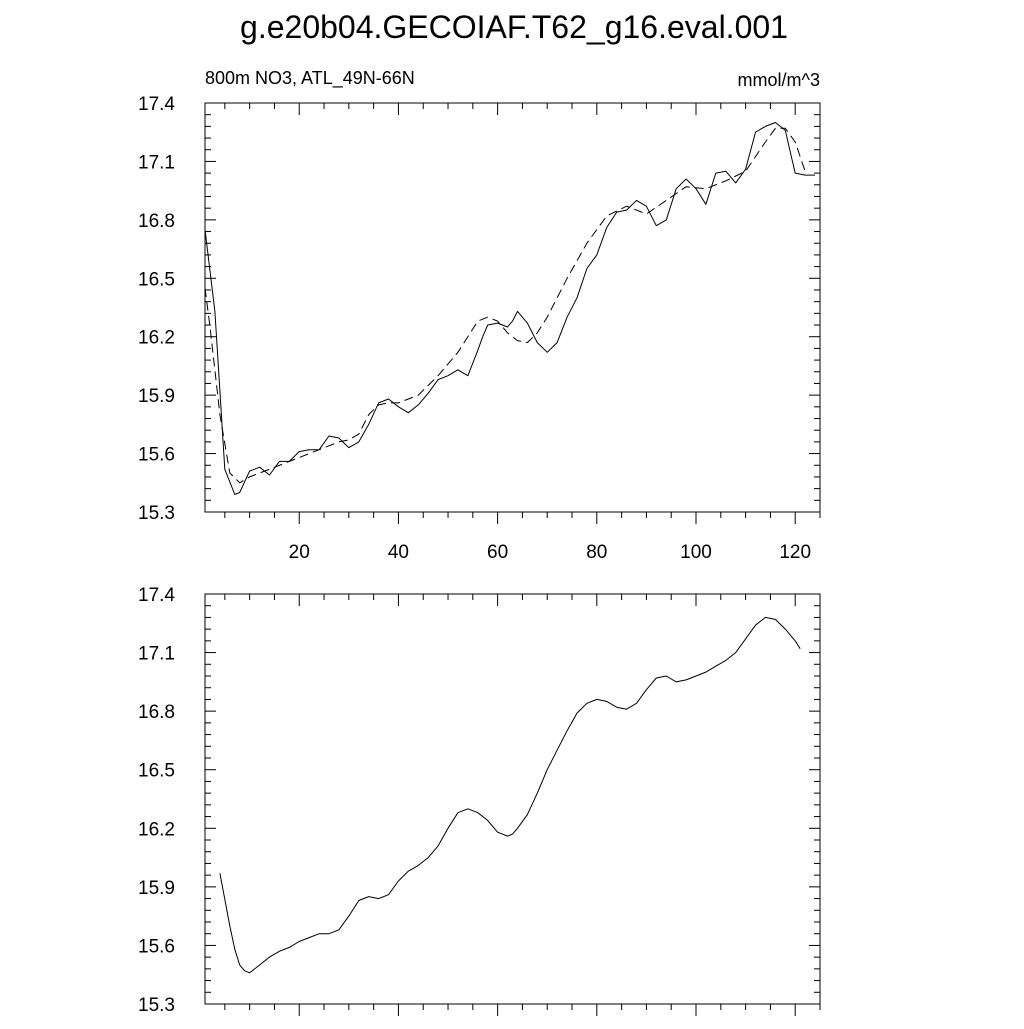  I want to click on bottom-ytick-label: 17.1, so click(156, 654).